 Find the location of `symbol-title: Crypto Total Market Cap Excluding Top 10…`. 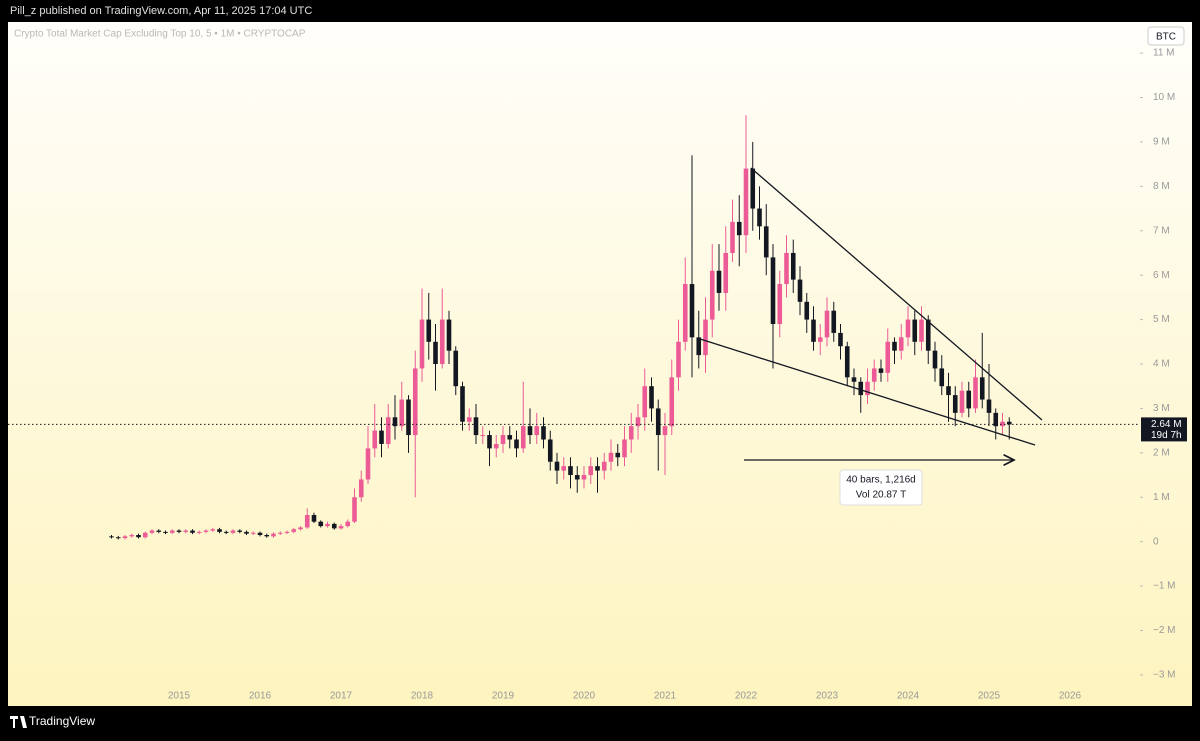

symbol-title: Crypto Total Market Cap Excluding Top 10… is located at coordinates (160, 34).